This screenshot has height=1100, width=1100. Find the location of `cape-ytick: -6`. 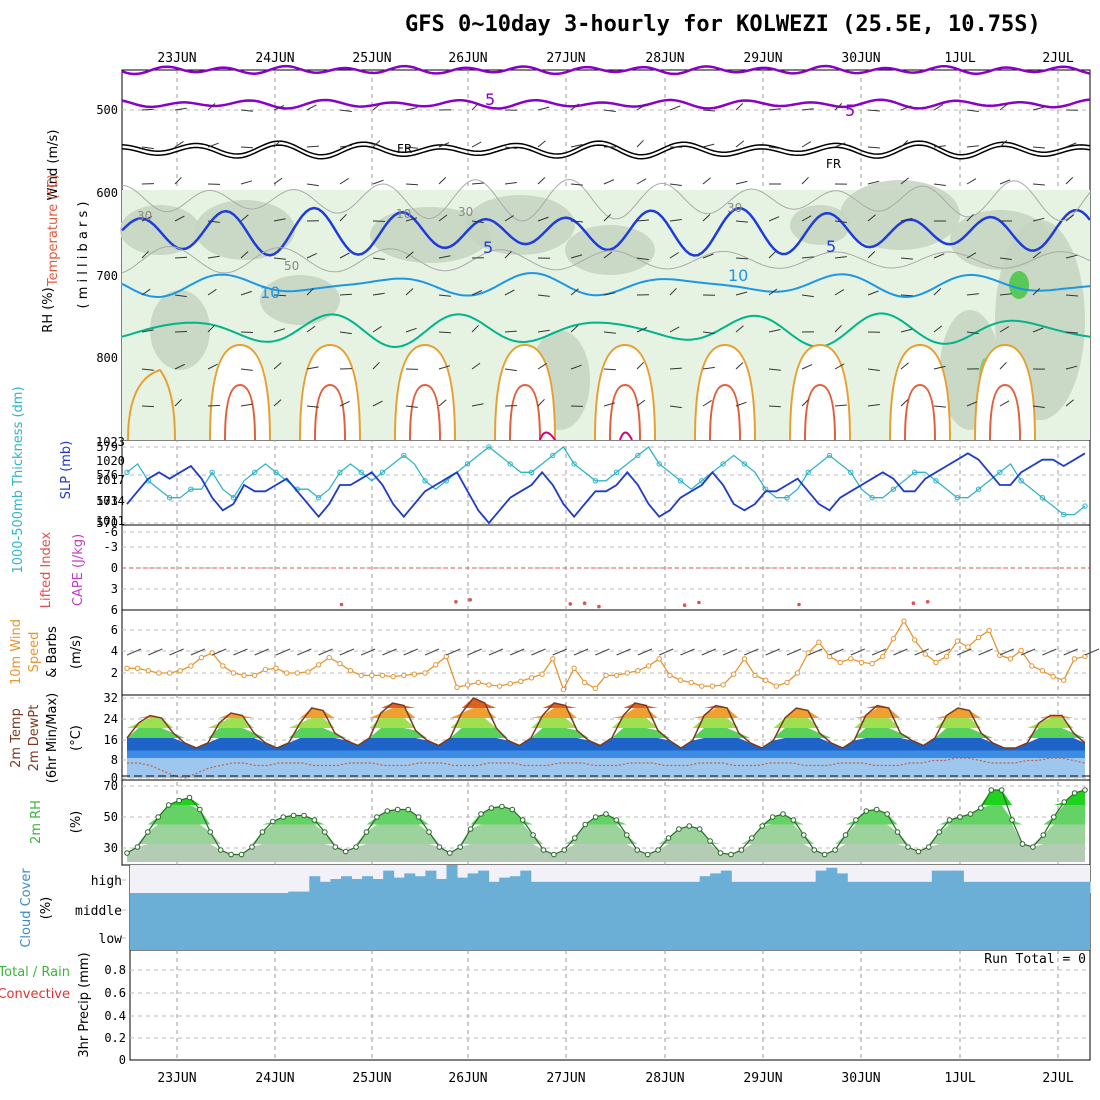

cape-ytick: -6 is located at coordinates (111, 532).